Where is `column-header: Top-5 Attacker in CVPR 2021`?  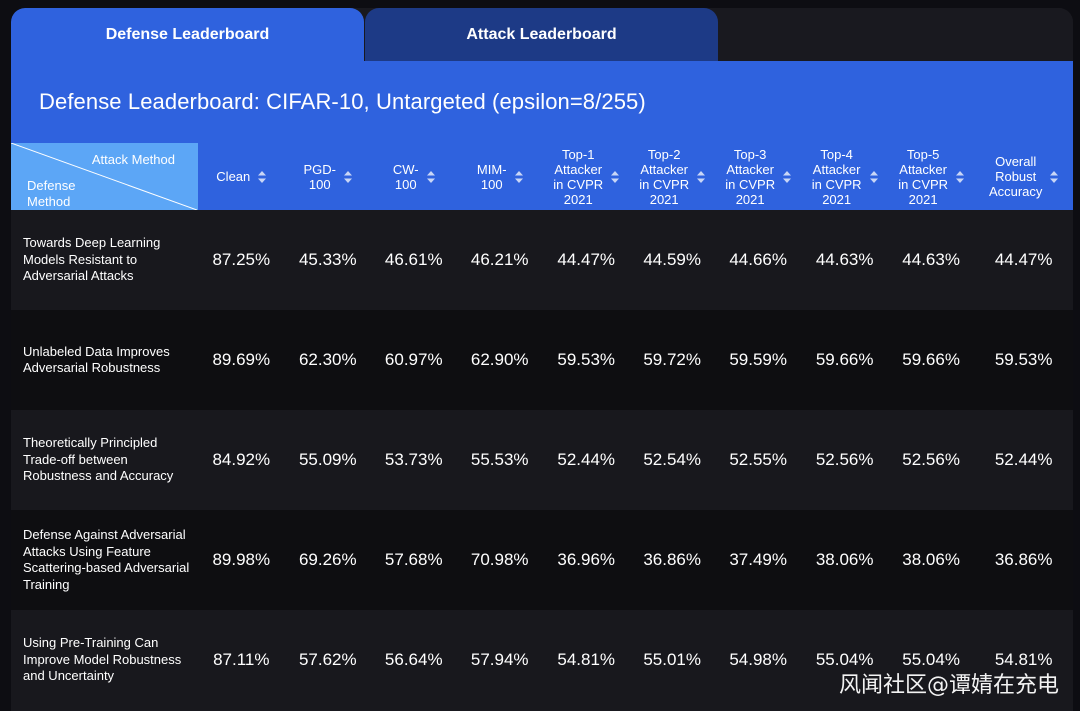
column-header: Top-5 Attacker in CVPR 2021 is located at coordinates (931, 176).